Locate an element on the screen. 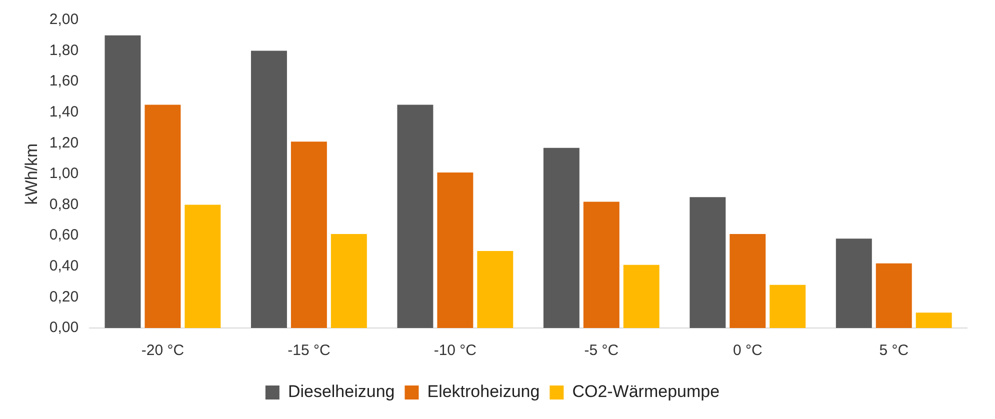  x-tick-label: -5 °C is located at coordinates (601, 351).